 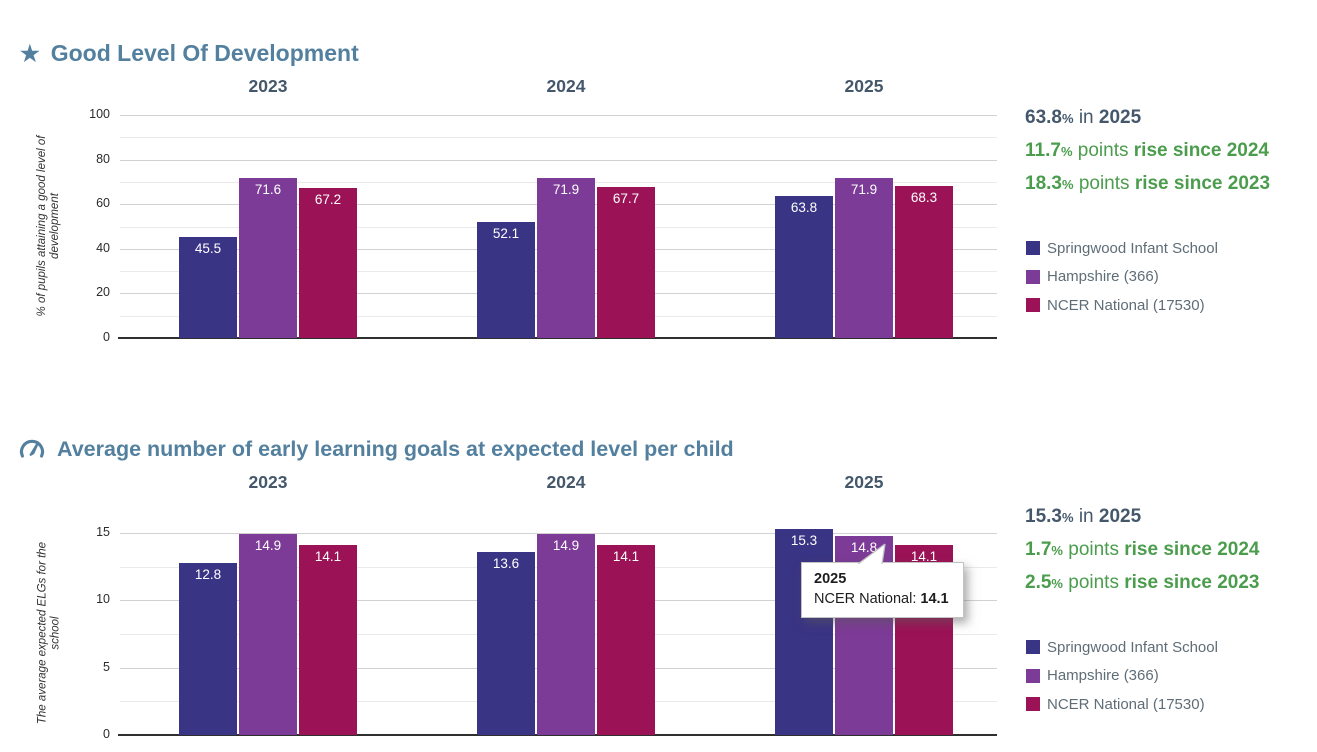 What do you see at coordinates (506, 279) in the screenshot?
I see `bar-2024-springwood-infant-school: 52.1` at bounding box center [506, 279].